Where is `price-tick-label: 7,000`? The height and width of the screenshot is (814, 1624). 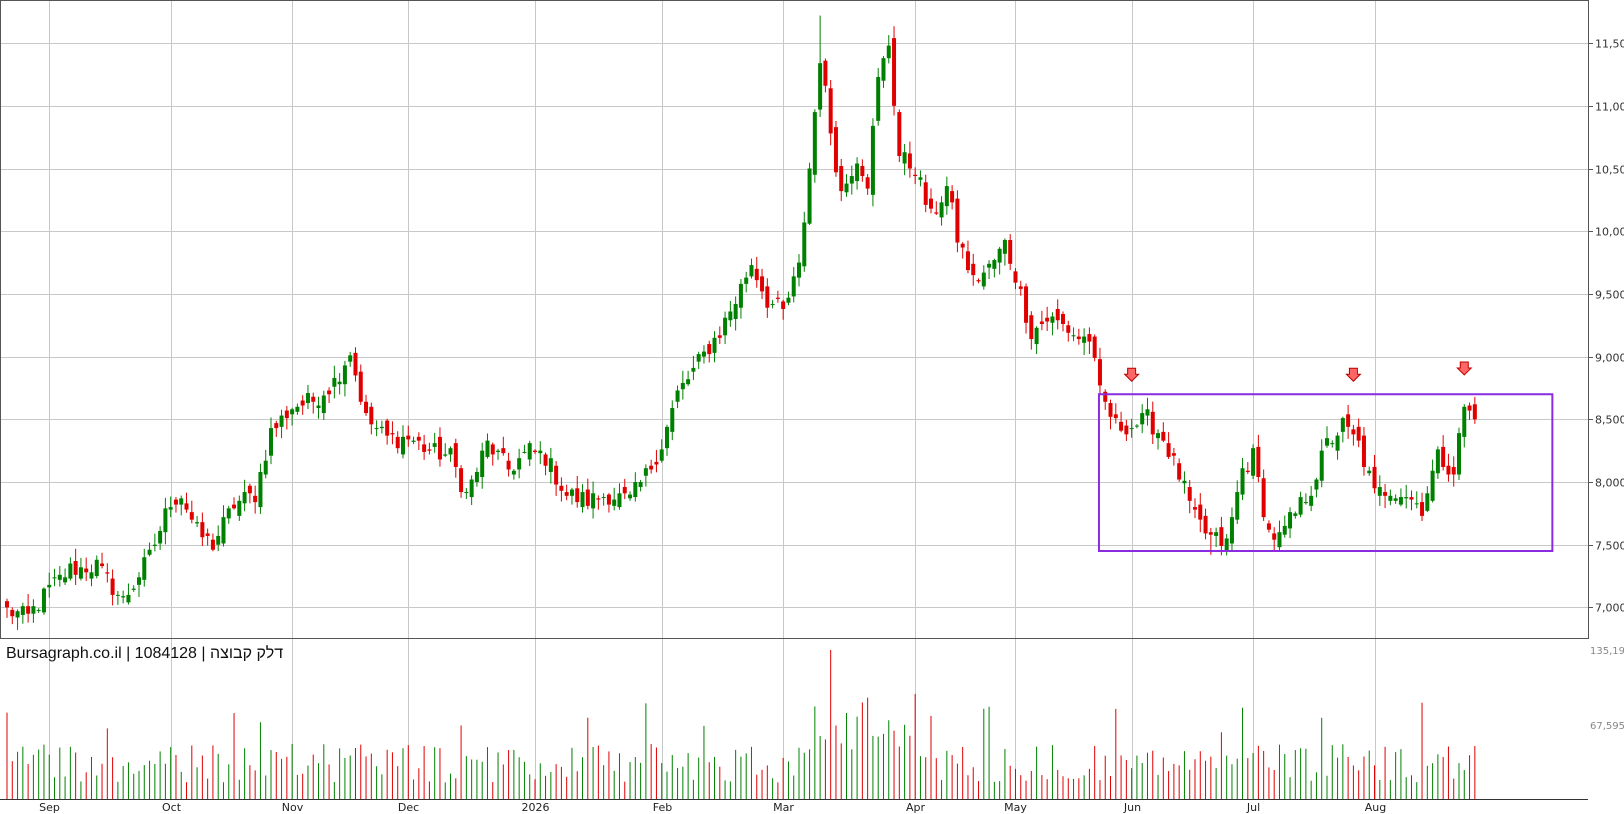 price-tick-label: 7,000 is located at coordinates (1609, 608).